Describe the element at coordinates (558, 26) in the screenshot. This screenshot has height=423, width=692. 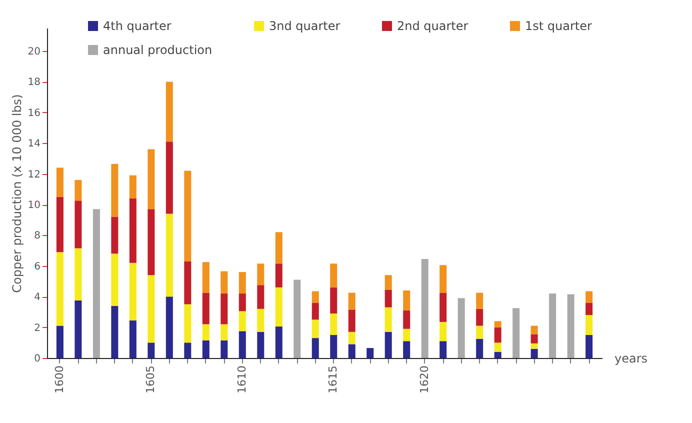
I see `legend-label: 1st quarter` at that location.